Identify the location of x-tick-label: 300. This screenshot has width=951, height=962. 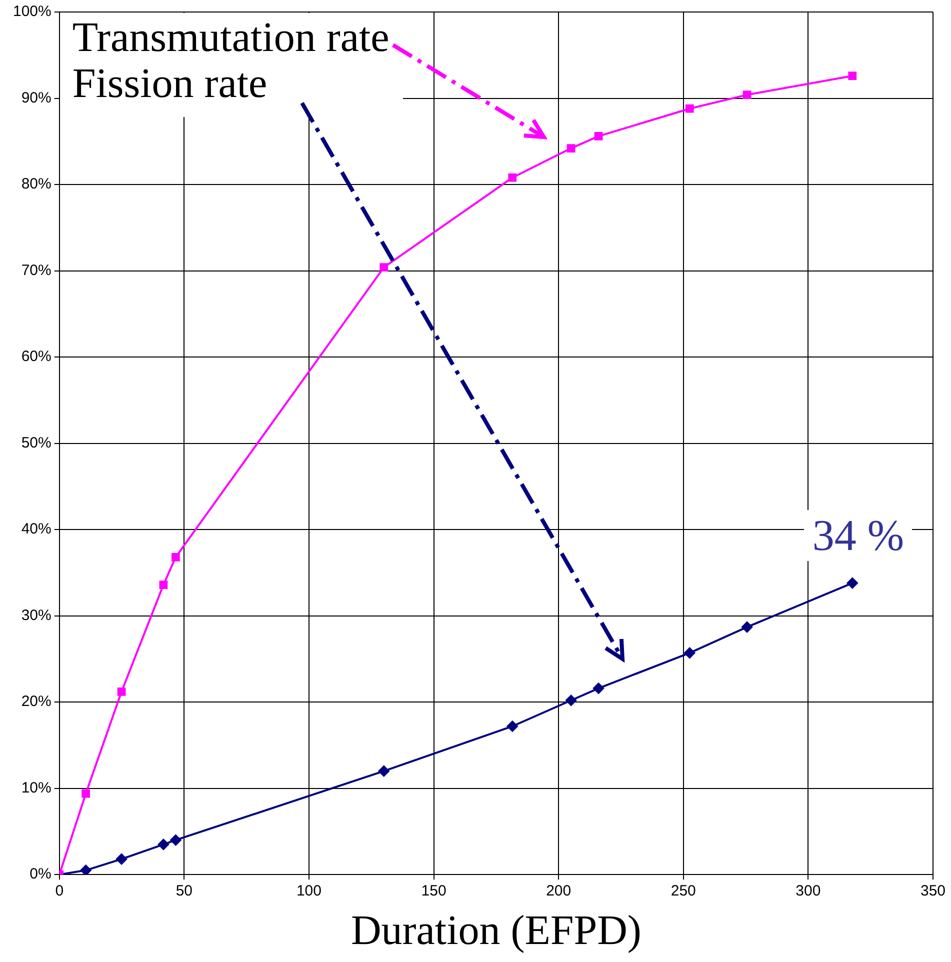
(808, 891).